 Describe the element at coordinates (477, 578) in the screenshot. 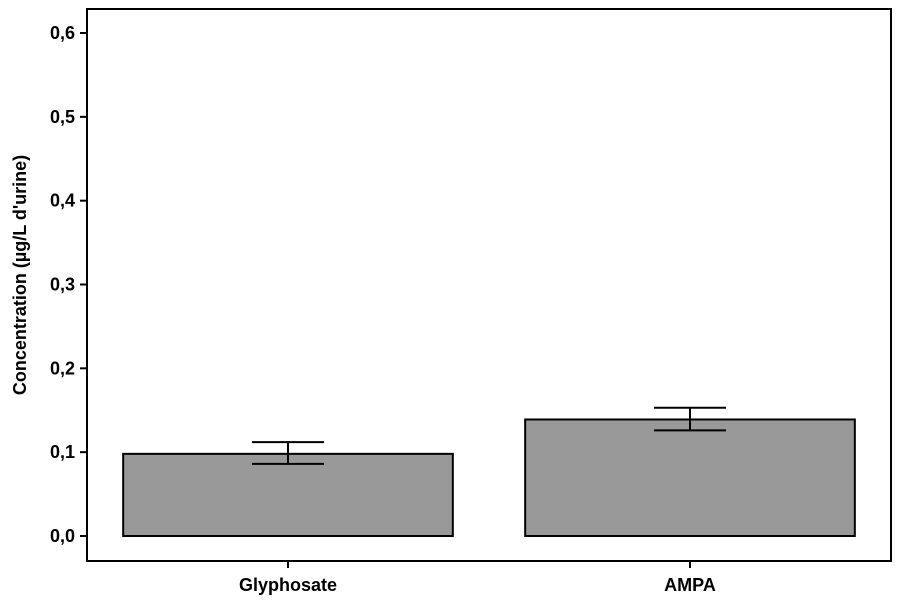

I see `x-axis: Glyphosate AMPA` at that location.